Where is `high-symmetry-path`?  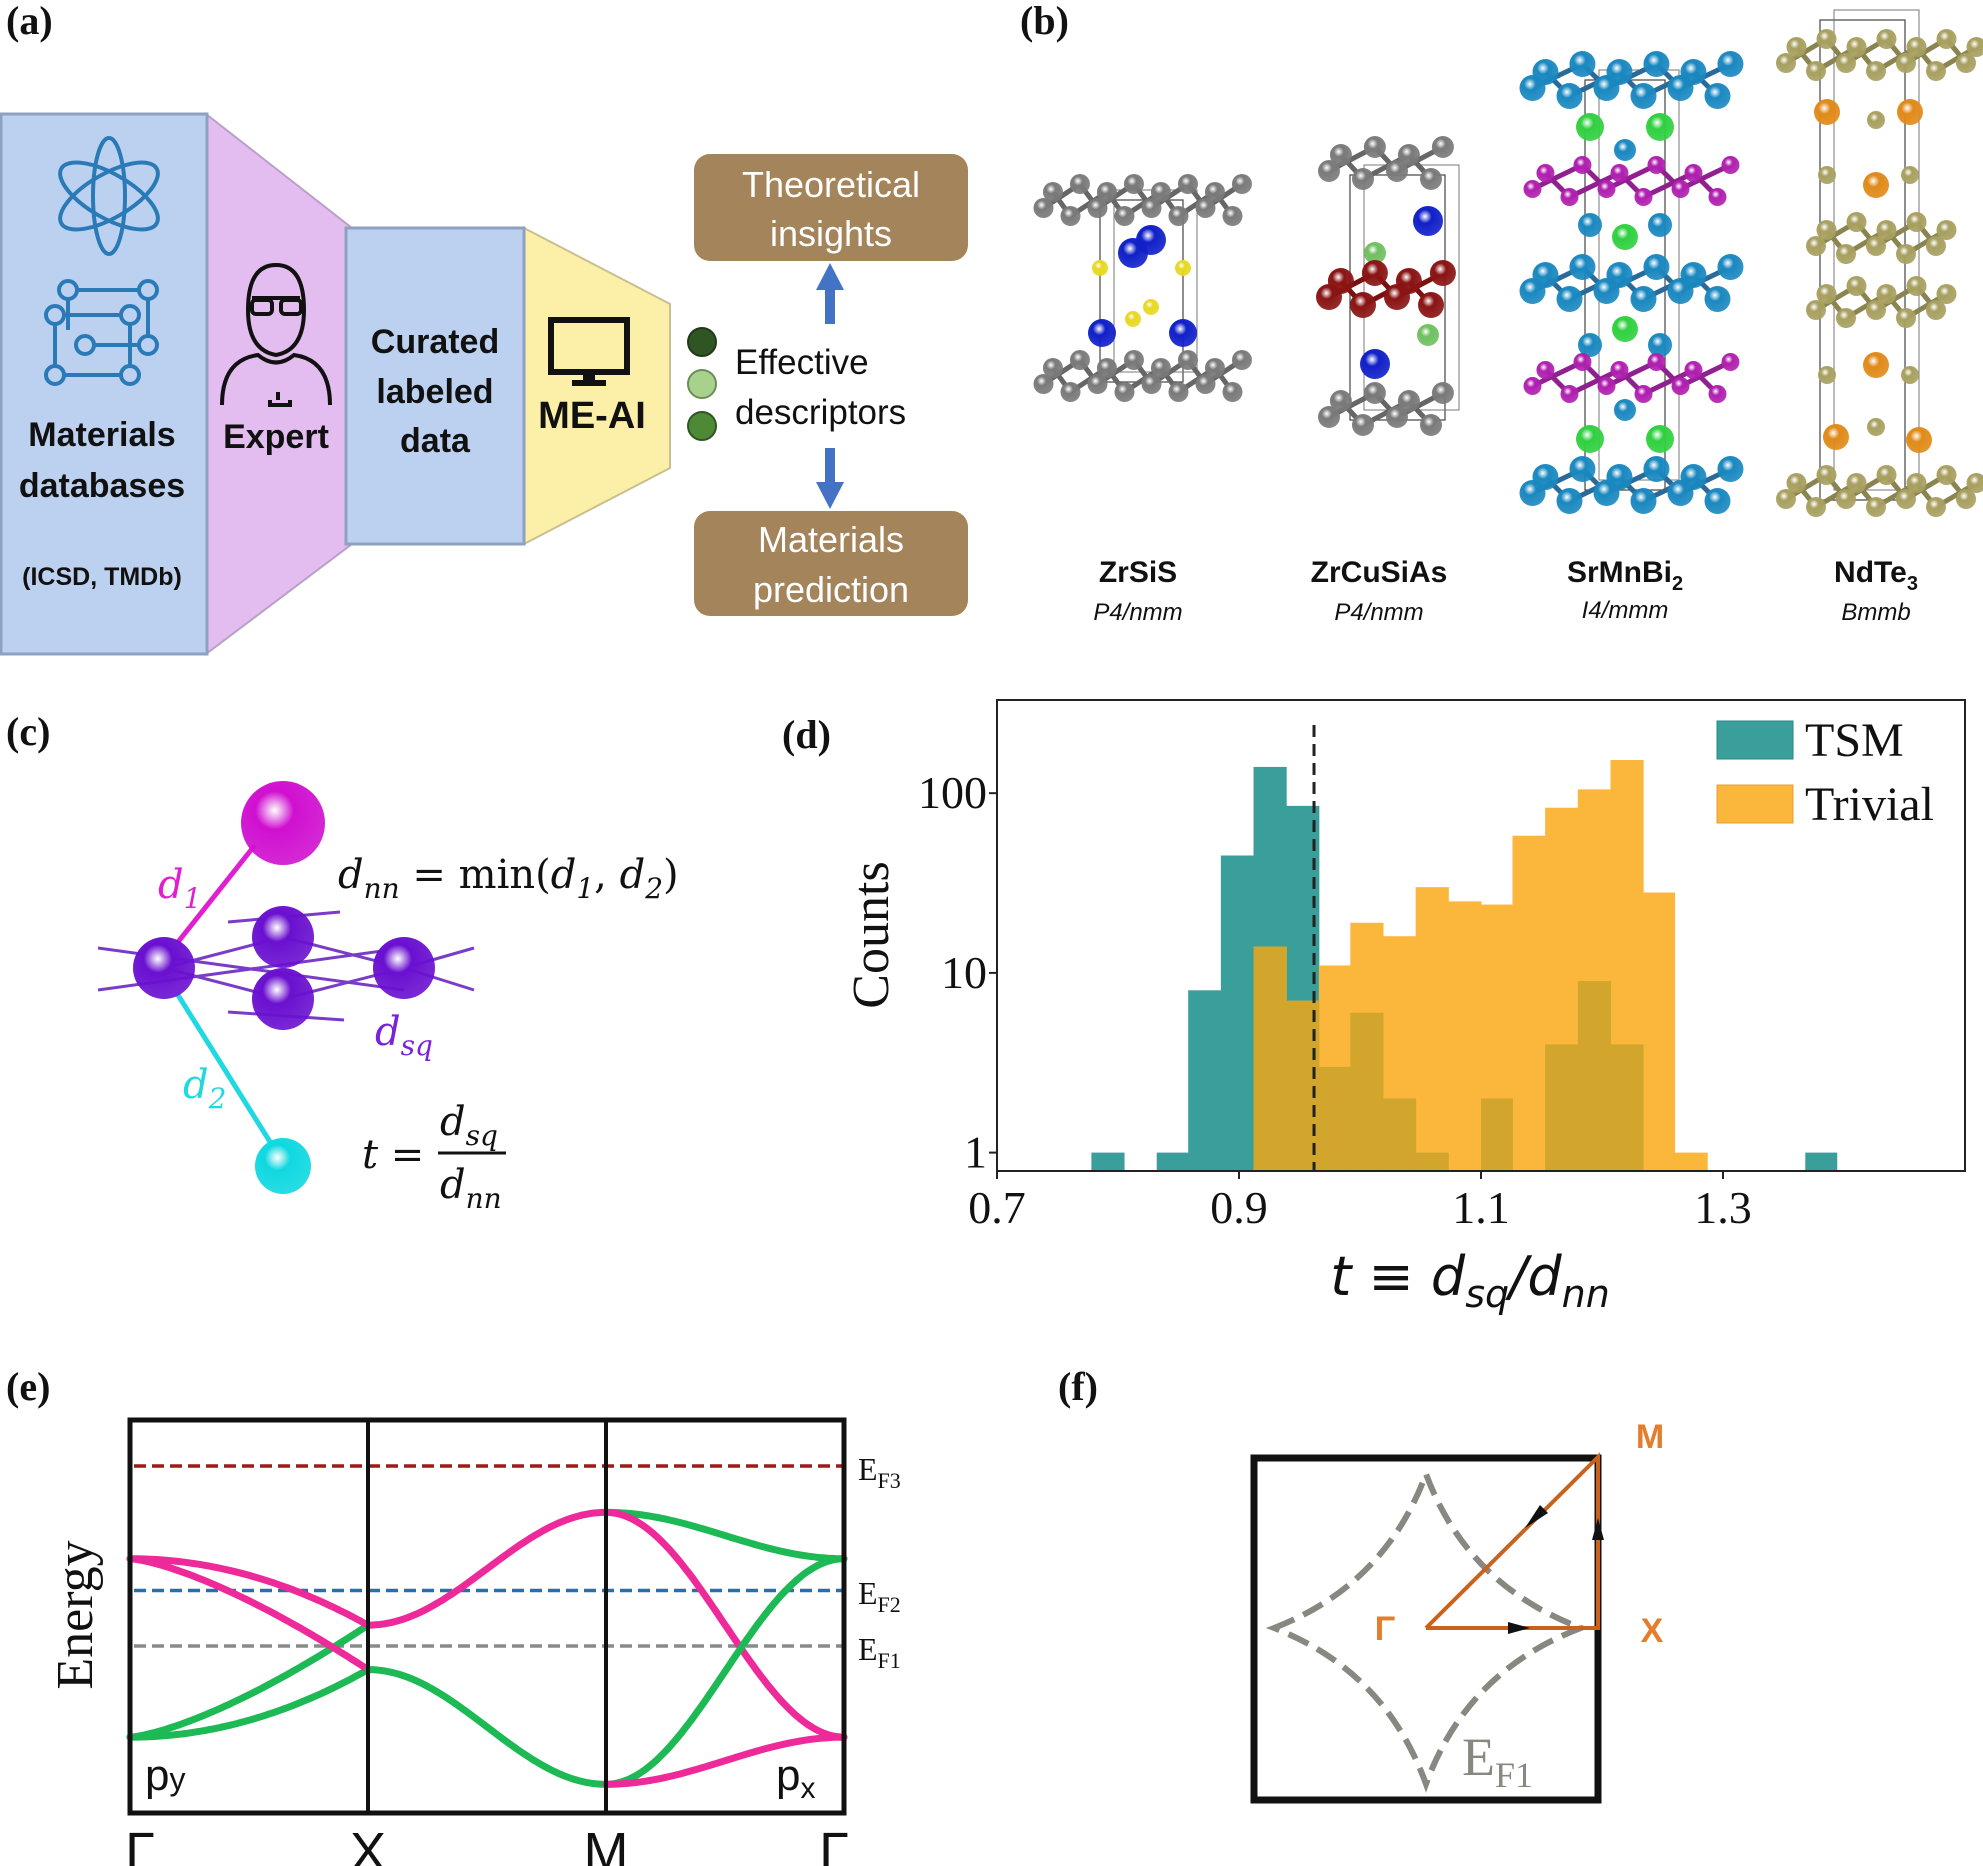 high-symmetry-path is located at coordinates (1512, 1541).